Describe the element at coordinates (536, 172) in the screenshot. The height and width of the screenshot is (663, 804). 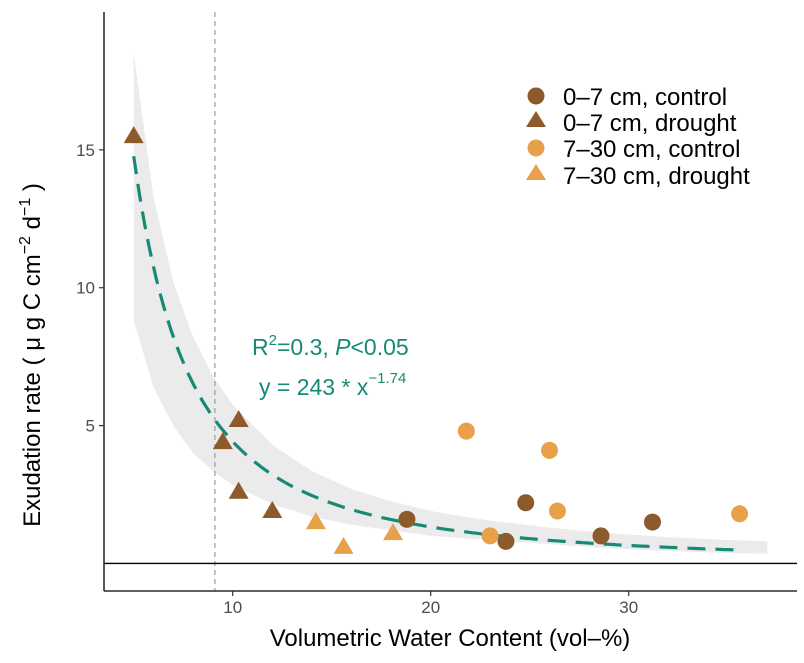
I see `legend-key-deep-drought` at that location.